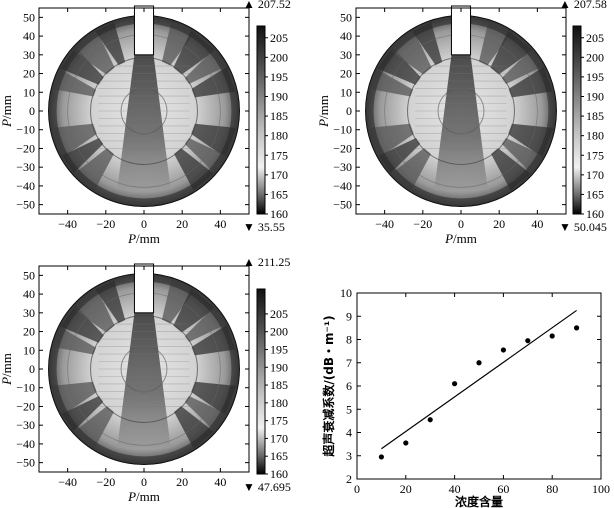  Describe the element at coordinates (279, 403) in the screenshot. I see `colorbar-tick-label: 180` at that location.